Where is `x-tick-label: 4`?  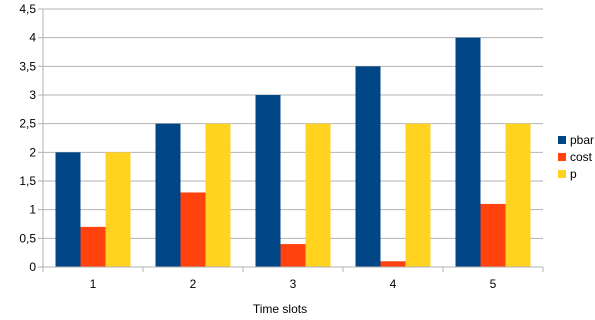
x-tick-label: 4 is located at coordinates (393, 284).